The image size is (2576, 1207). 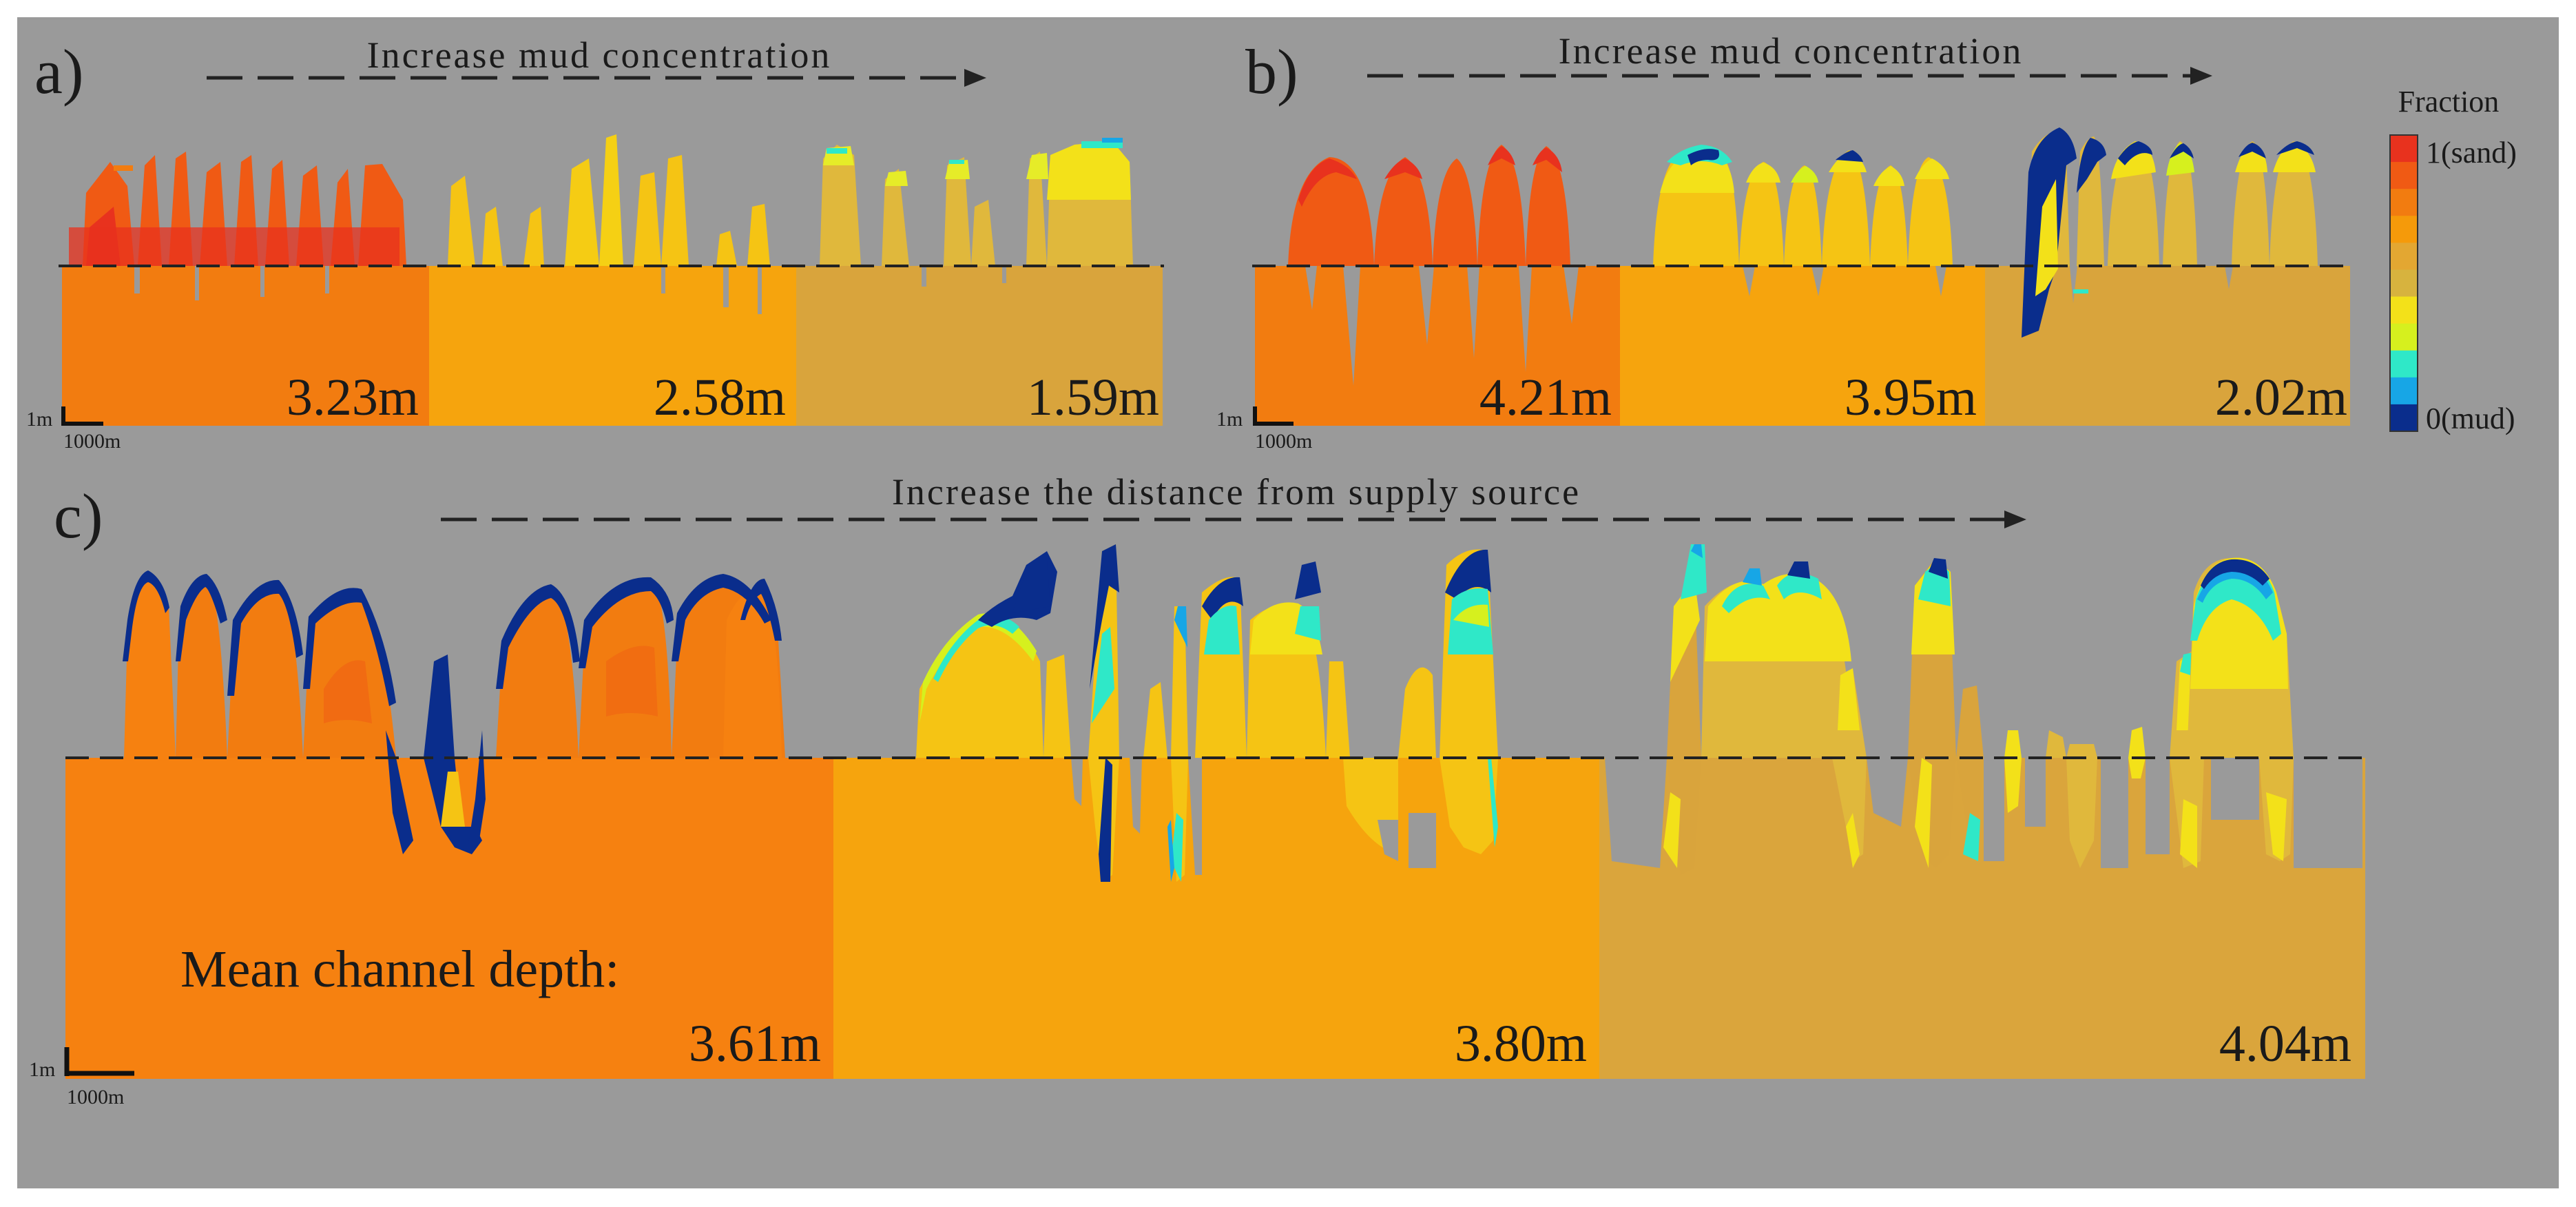 What do you see at coordinates (1093, 397) in the screenshot?
I see `panel-a-depth-3: 1.59m` at bounding box center [1093, 397].